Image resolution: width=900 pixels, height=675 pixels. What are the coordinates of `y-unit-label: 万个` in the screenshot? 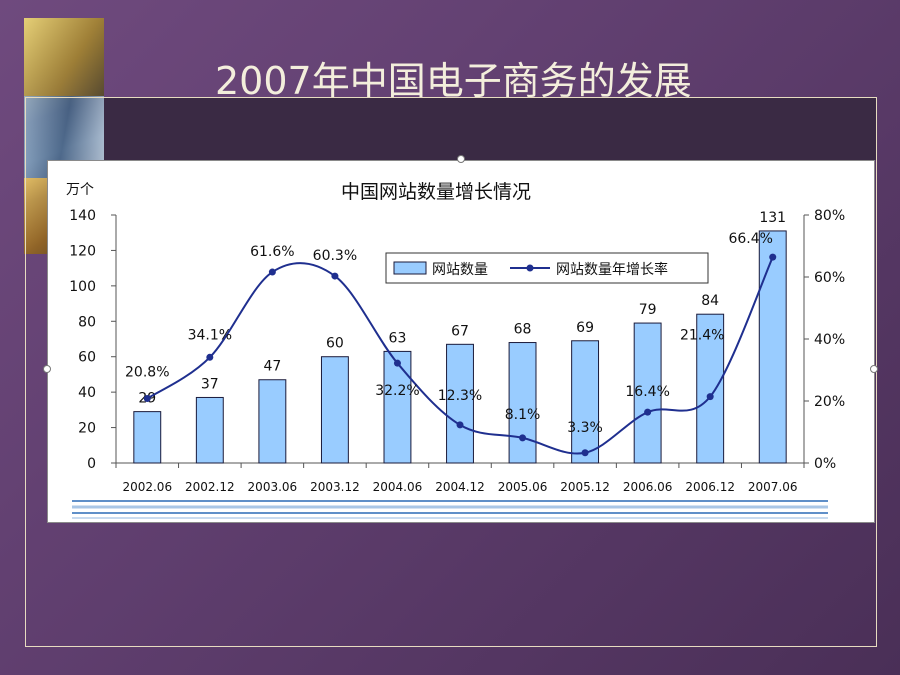 It's located at (80, 190).